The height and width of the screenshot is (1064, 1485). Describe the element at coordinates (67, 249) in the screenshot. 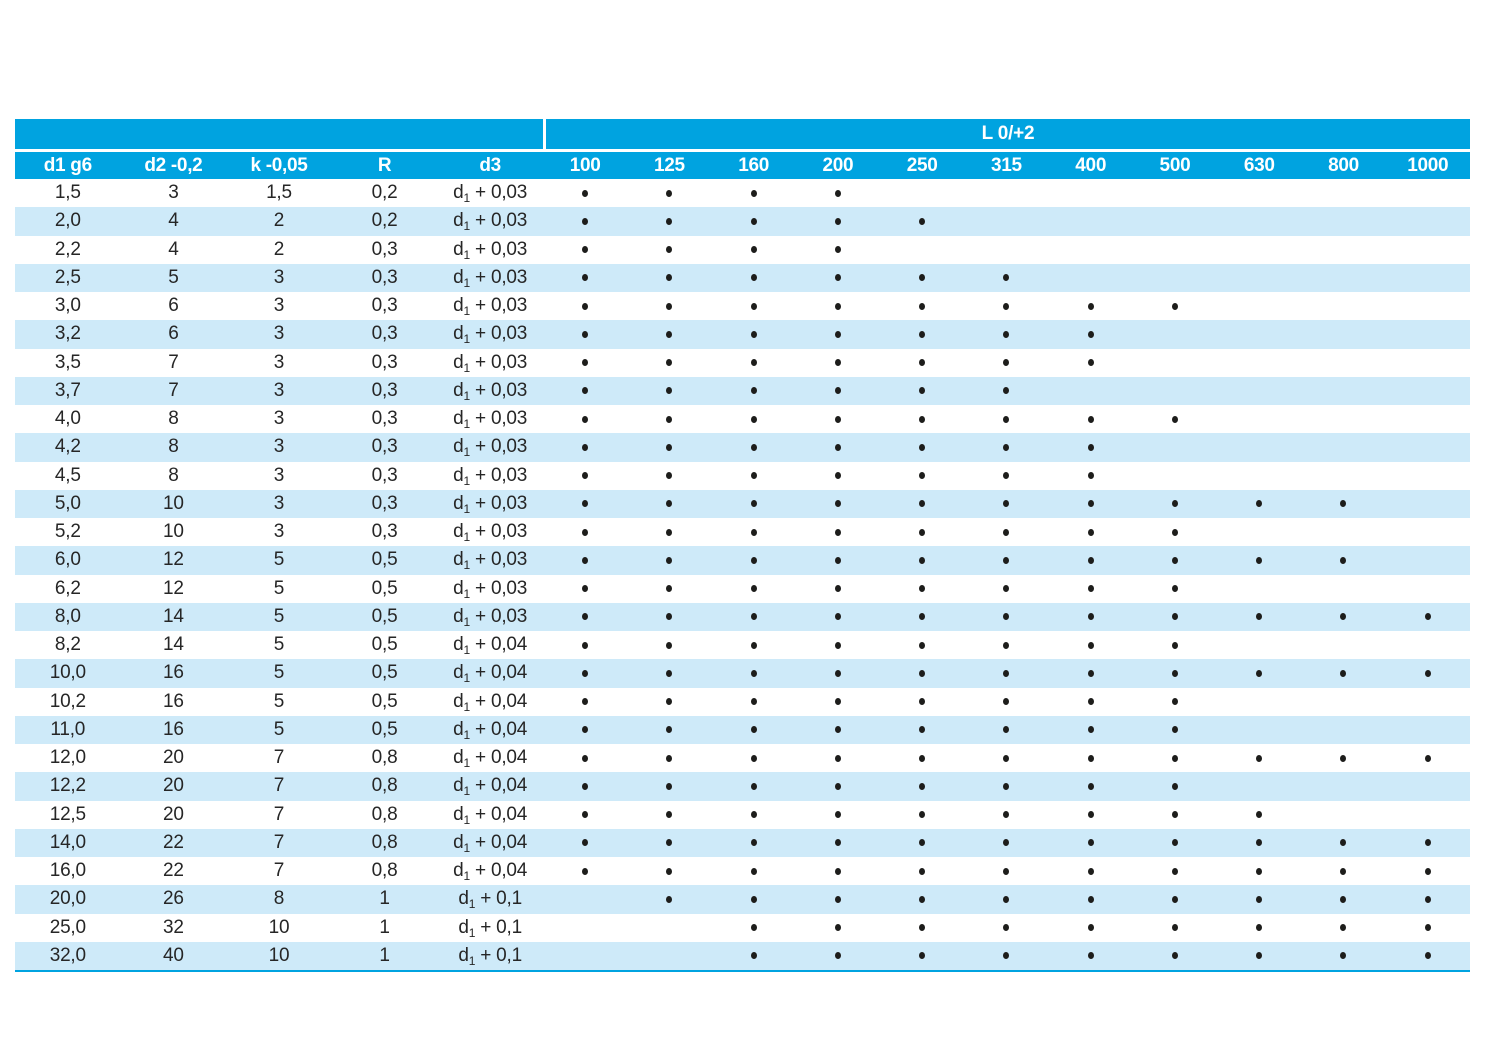

I see `cell-d1: 2,2` at that location.